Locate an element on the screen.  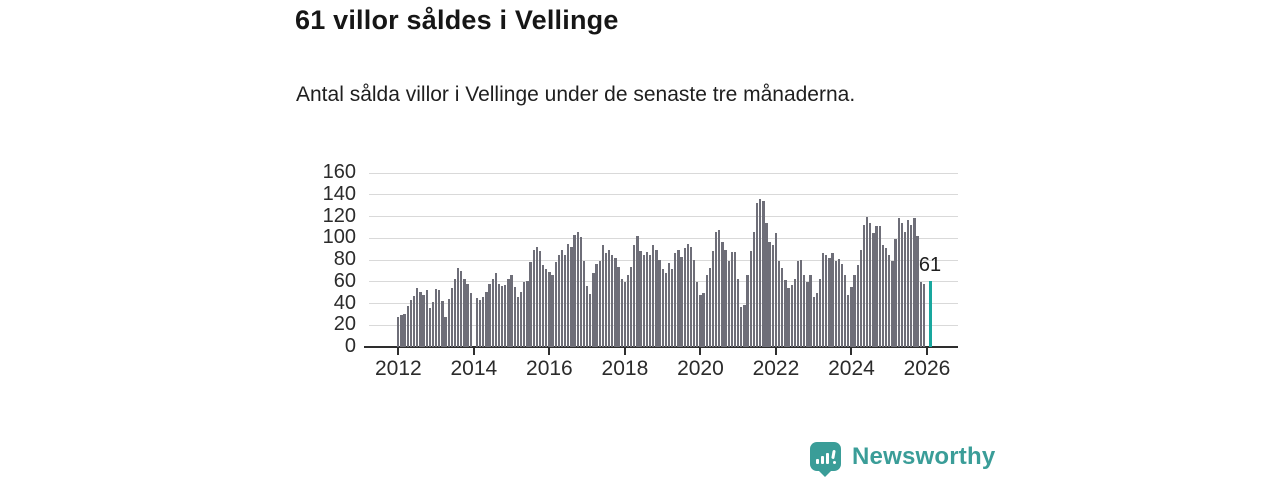
y-tick-label: 140 is located at coordinates (339, 193).